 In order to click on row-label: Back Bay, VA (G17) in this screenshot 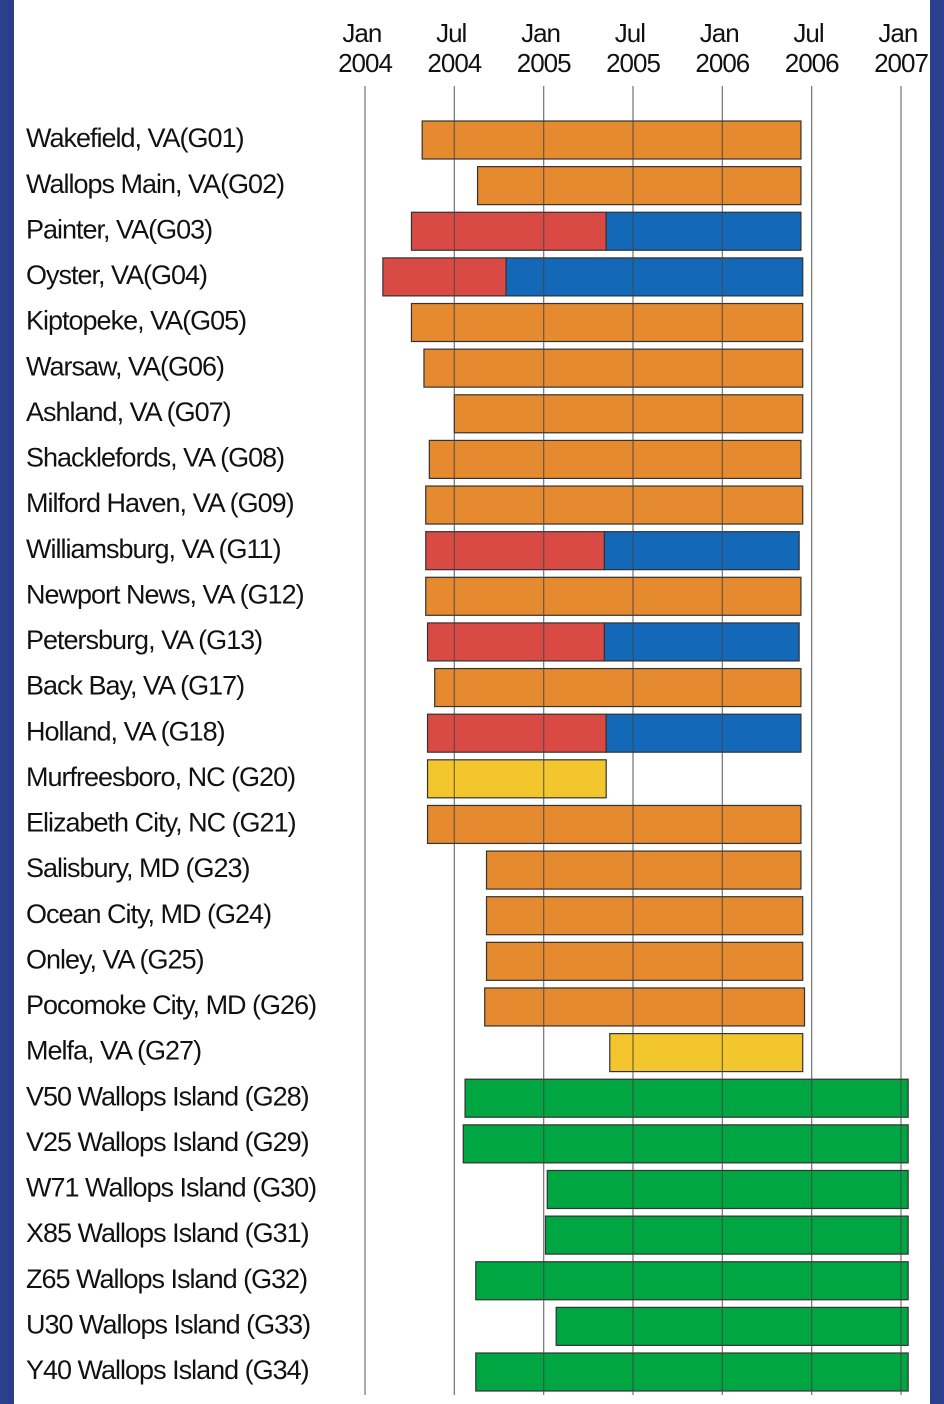, I will do `click(135, 686)`.